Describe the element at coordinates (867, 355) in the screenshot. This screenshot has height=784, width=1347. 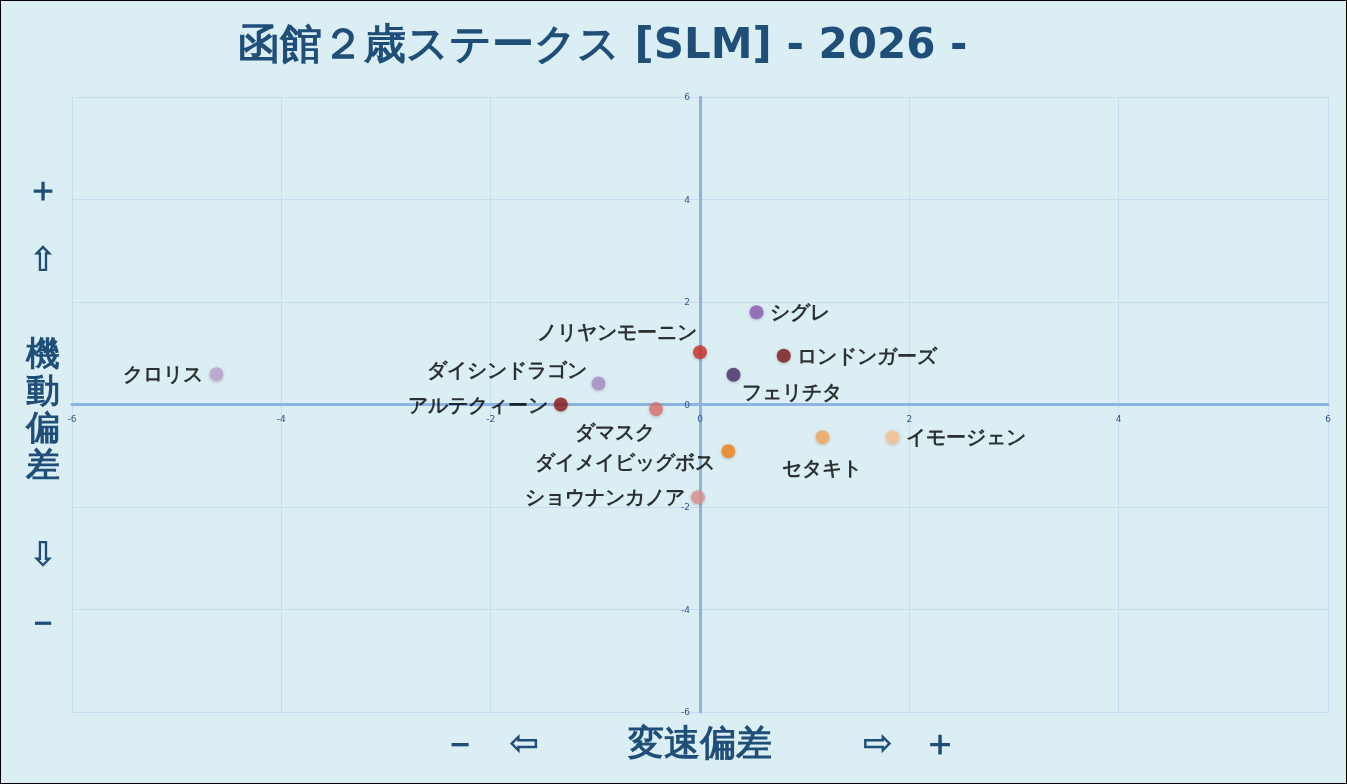
I see `series-label: ロンドンガーズ` at that location.